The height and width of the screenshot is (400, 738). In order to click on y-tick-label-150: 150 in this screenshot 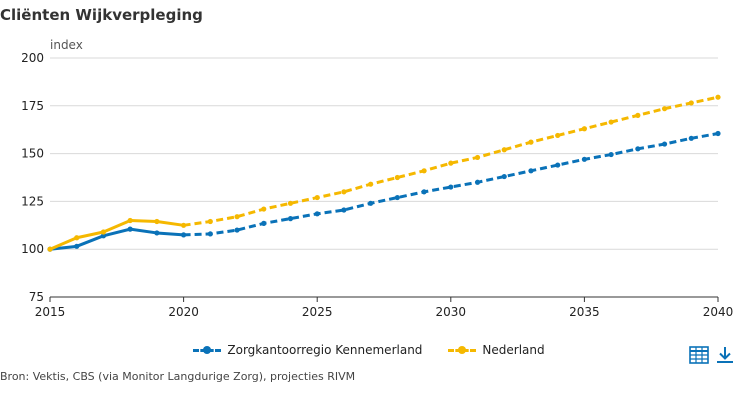, I will do `click(32, 154)`.